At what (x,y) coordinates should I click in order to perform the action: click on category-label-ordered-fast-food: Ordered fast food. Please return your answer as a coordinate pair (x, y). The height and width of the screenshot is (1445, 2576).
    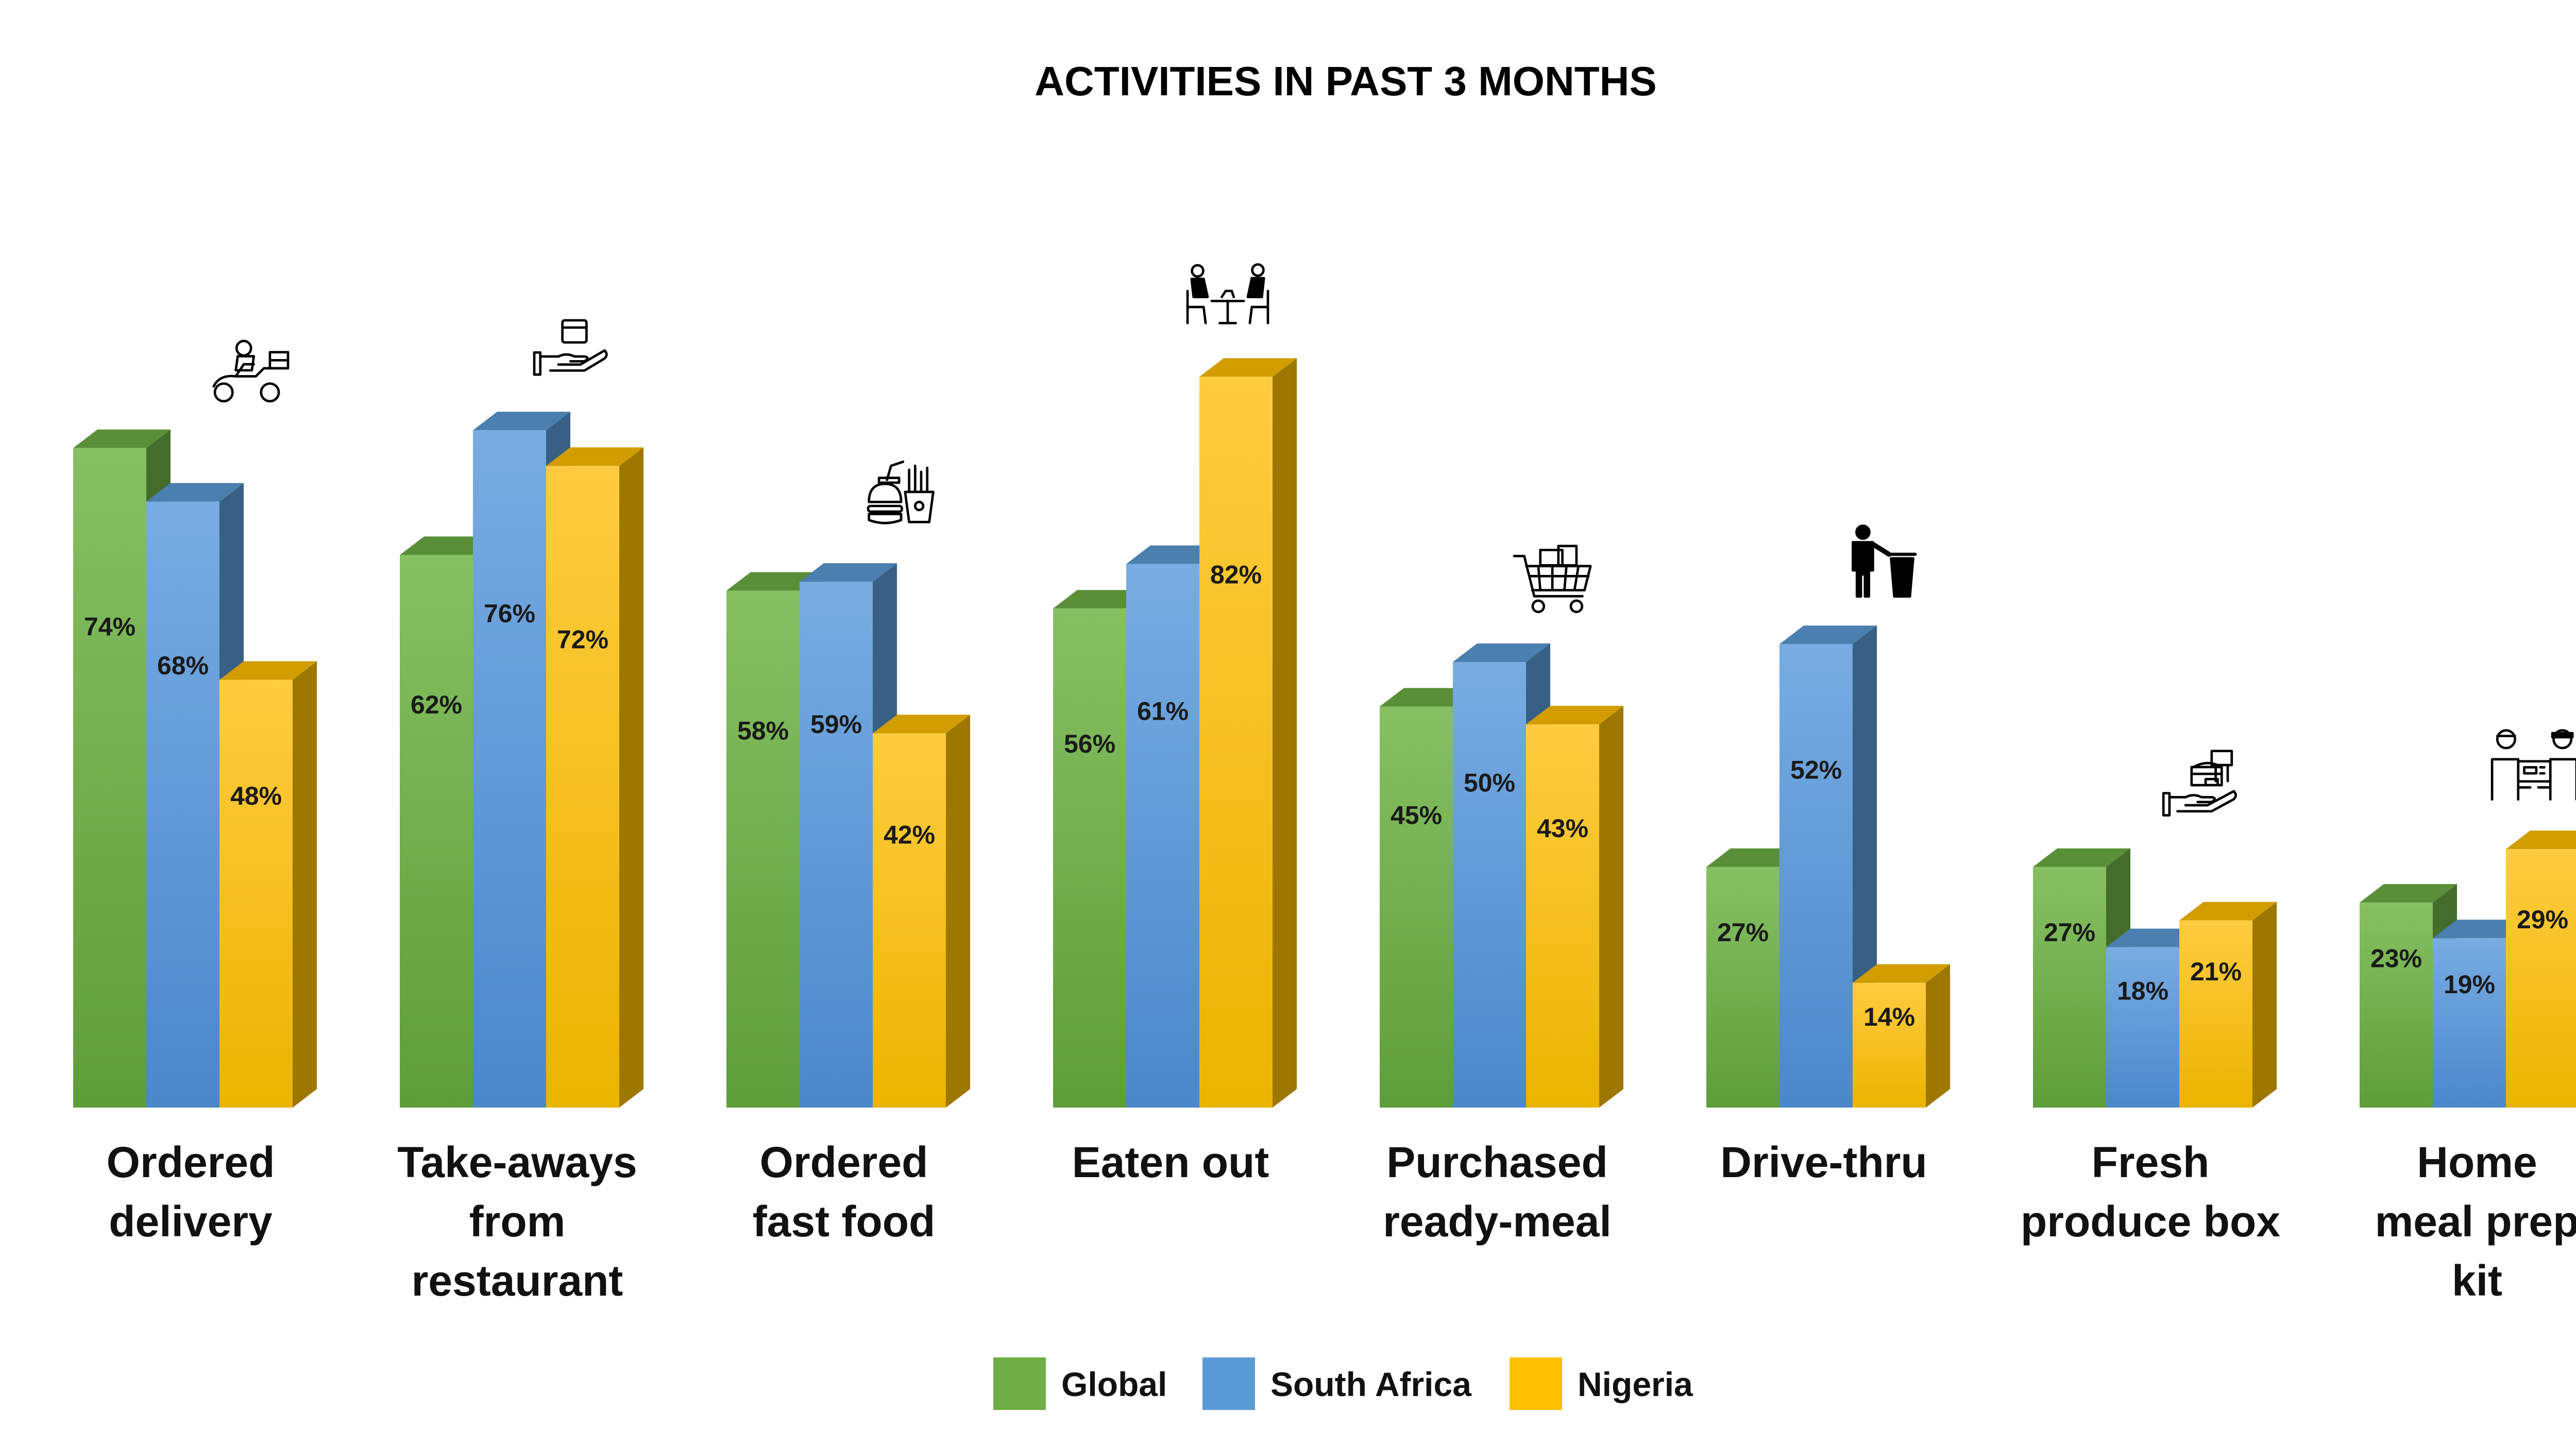
    Looking at the image, I should click on (844, 1192).